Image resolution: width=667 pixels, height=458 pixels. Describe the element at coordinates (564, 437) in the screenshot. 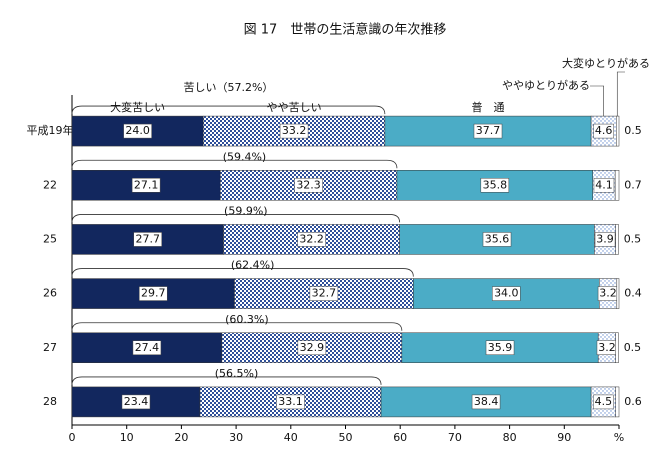

I see `x-tick-label: 90` at that location.